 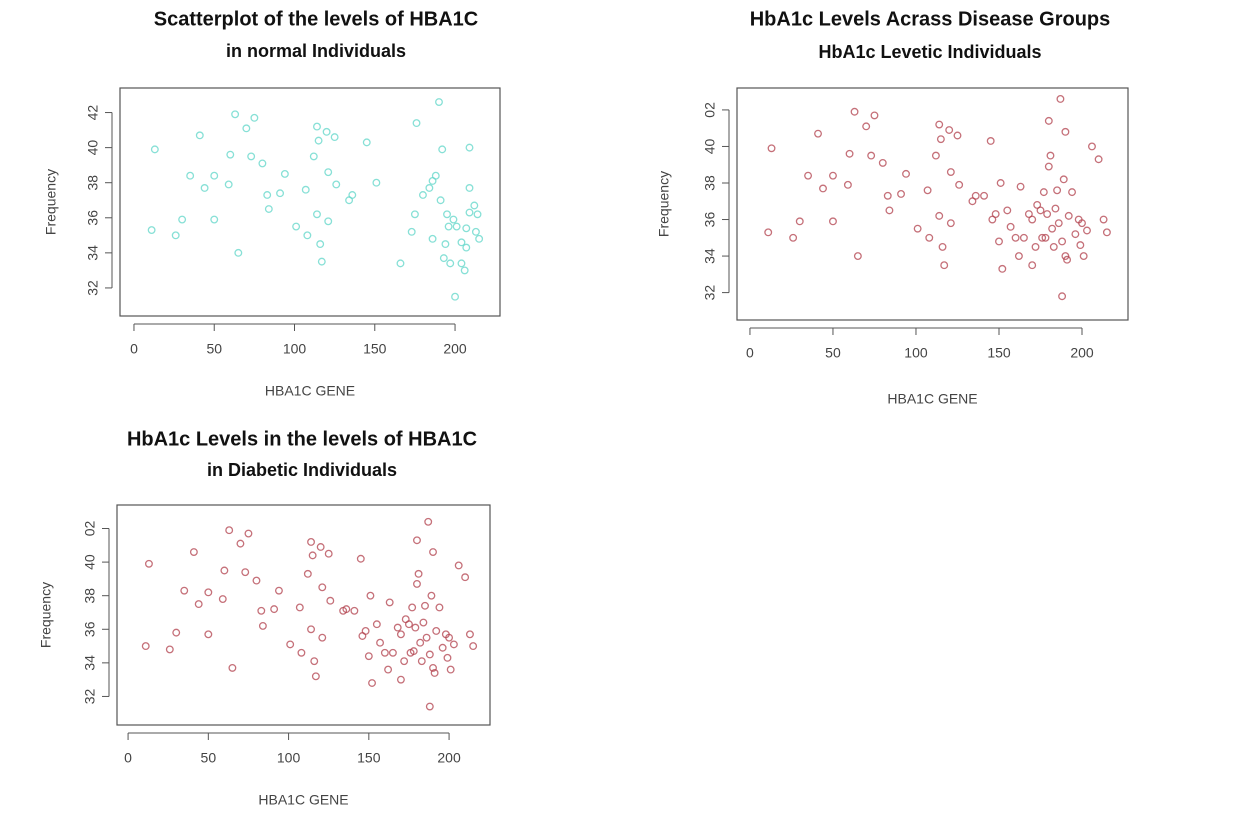 I want to click on plot-frame, so click(x=932, y=204).